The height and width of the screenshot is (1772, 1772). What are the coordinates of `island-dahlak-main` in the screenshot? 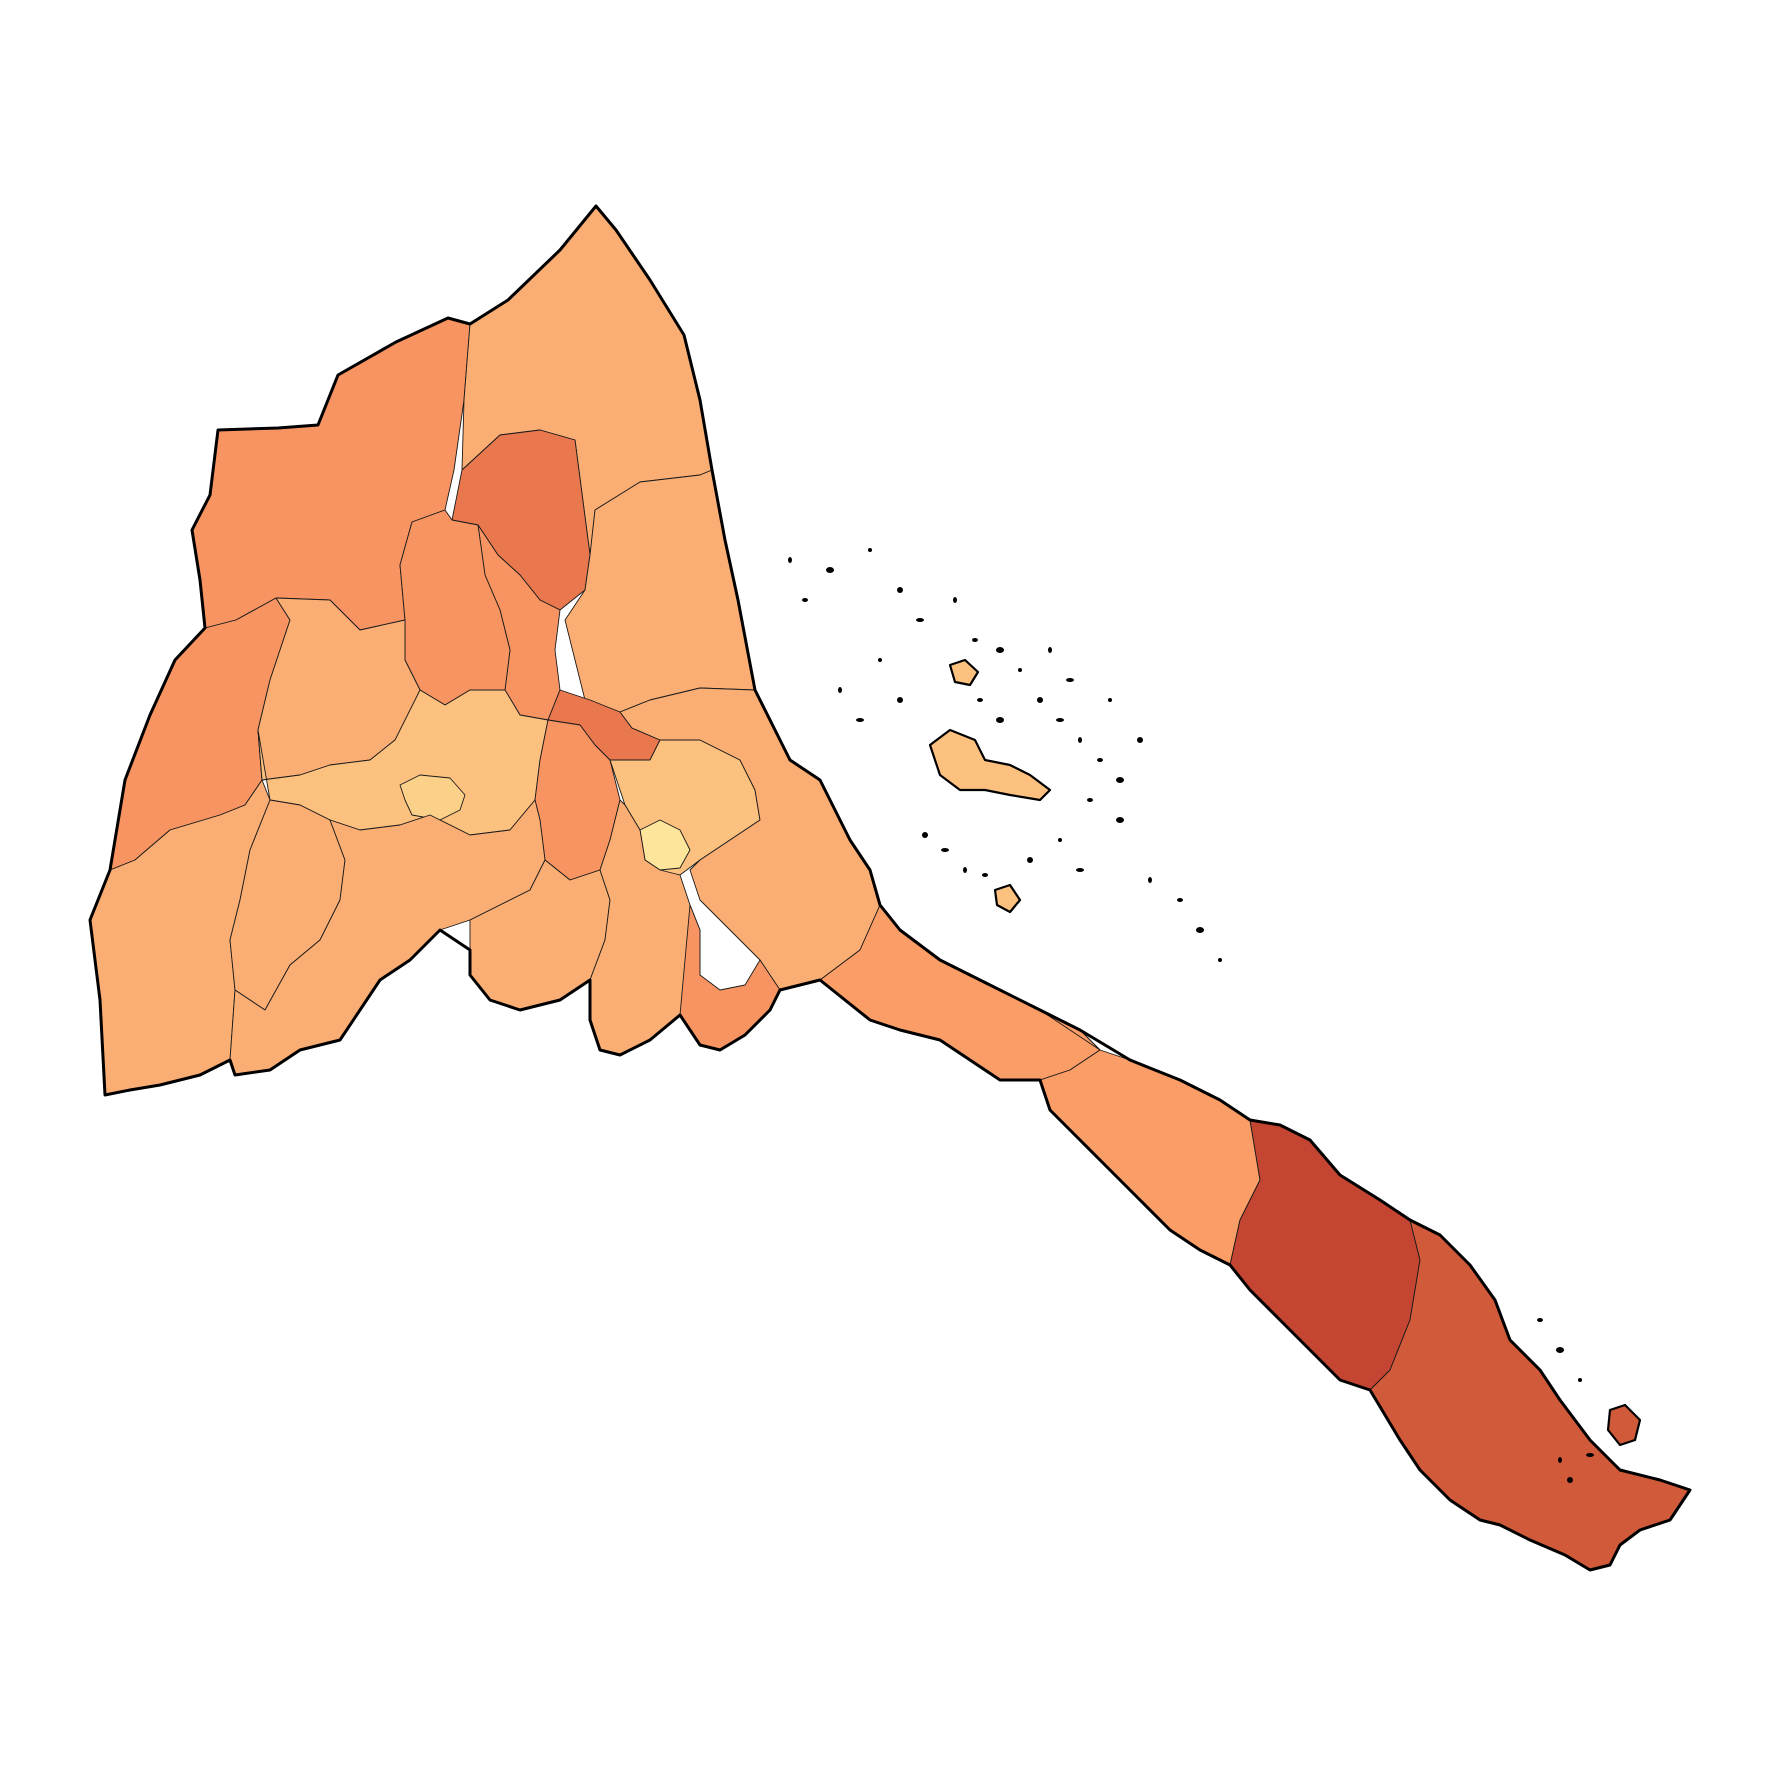 It's located at (990, 765).